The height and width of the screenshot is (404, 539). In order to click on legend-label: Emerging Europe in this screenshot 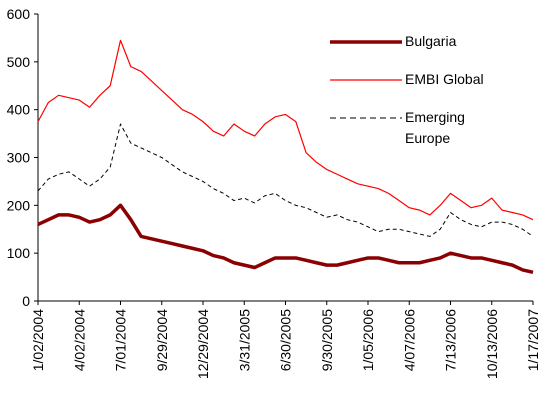, I will do `click(435, 127)`.